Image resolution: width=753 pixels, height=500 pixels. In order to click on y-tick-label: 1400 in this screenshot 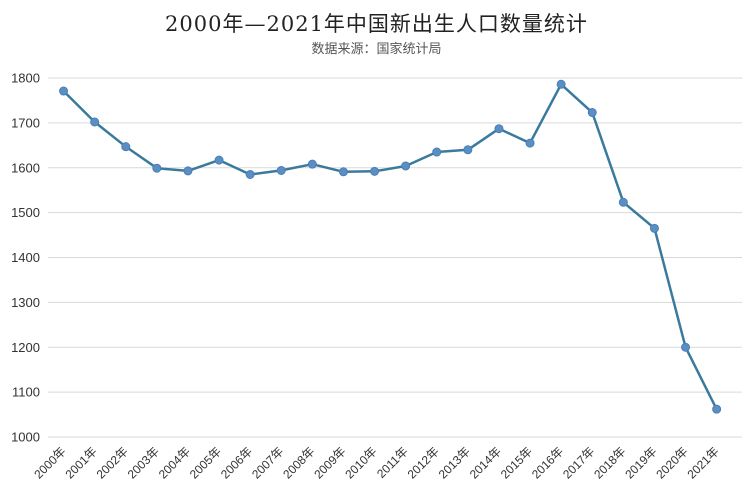, I will do `click(25, 257)`.